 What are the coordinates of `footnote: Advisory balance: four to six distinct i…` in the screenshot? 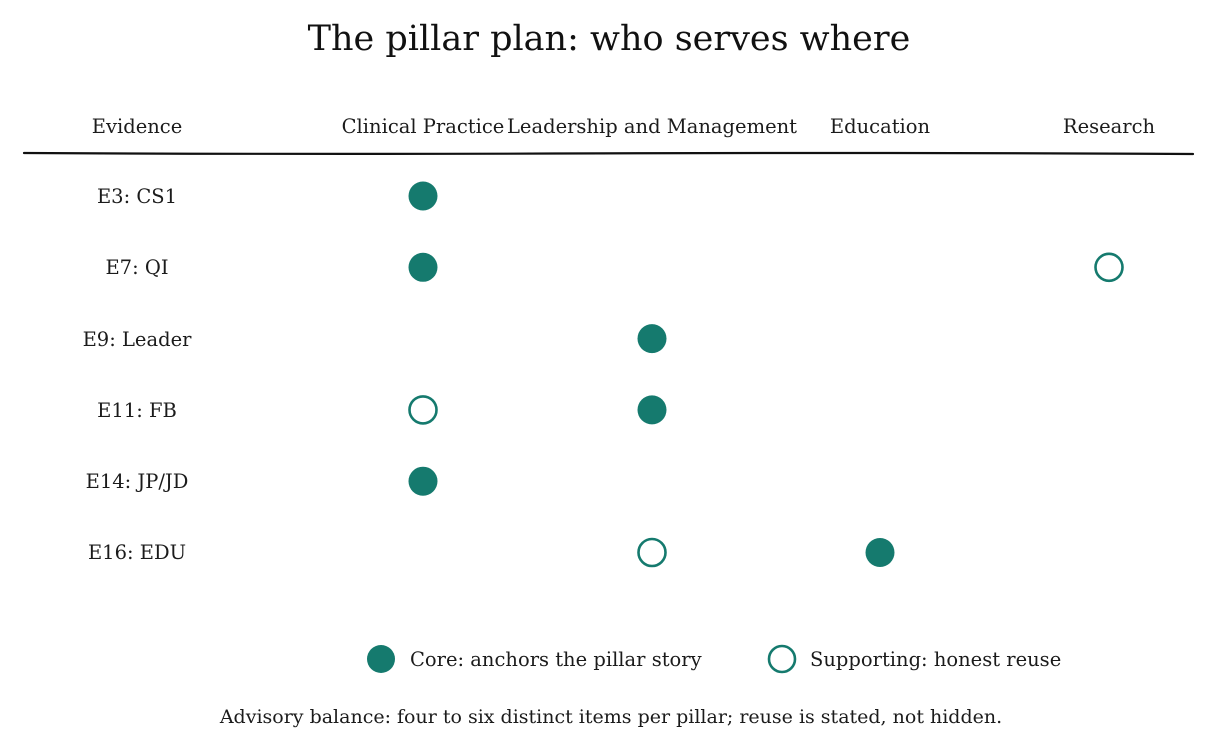 It's located at (610, 717).